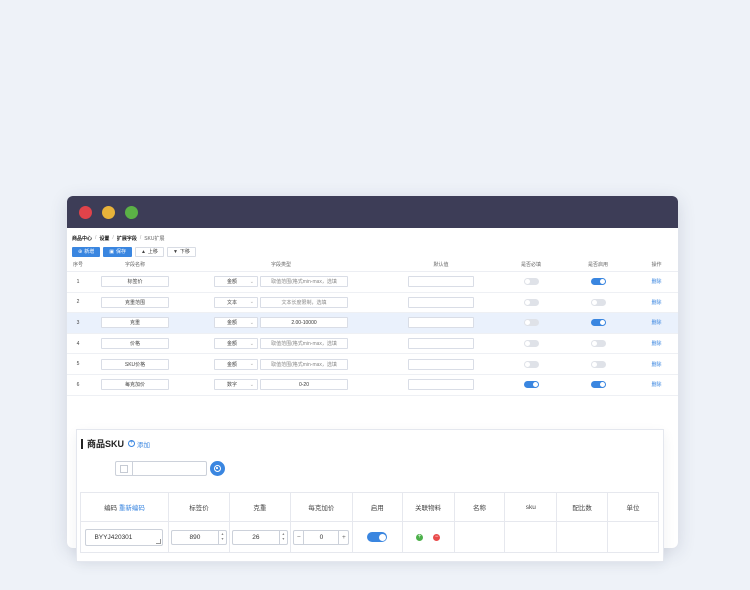 The image size is (750, 590). I want to click on col-header-tag-price: 标签价, so click(198, 507).